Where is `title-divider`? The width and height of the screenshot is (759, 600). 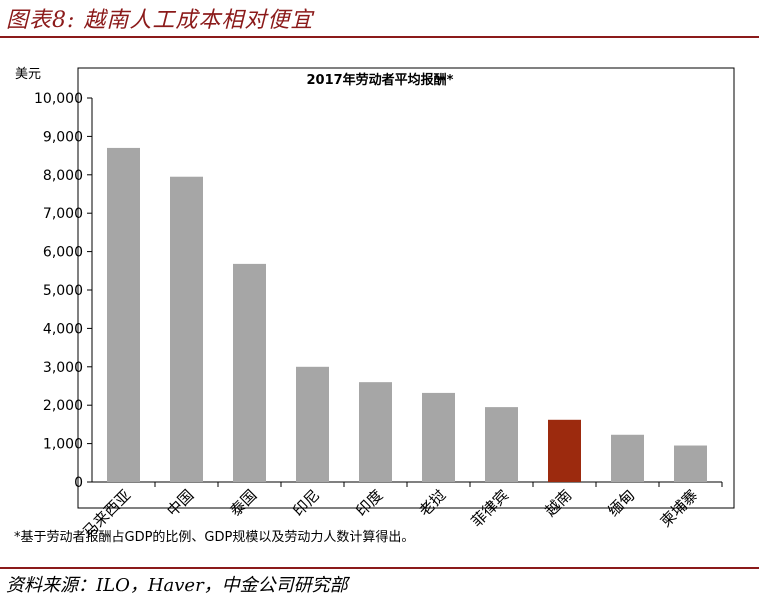 title-divider is located at coordinates (379, 37).